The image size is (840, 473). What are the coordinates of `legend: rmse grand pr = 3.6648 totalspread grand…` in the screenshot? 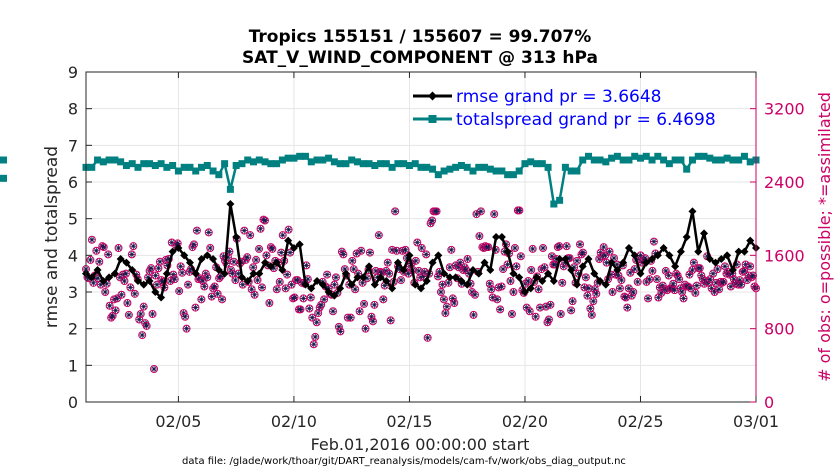 It's located at (564, 108).